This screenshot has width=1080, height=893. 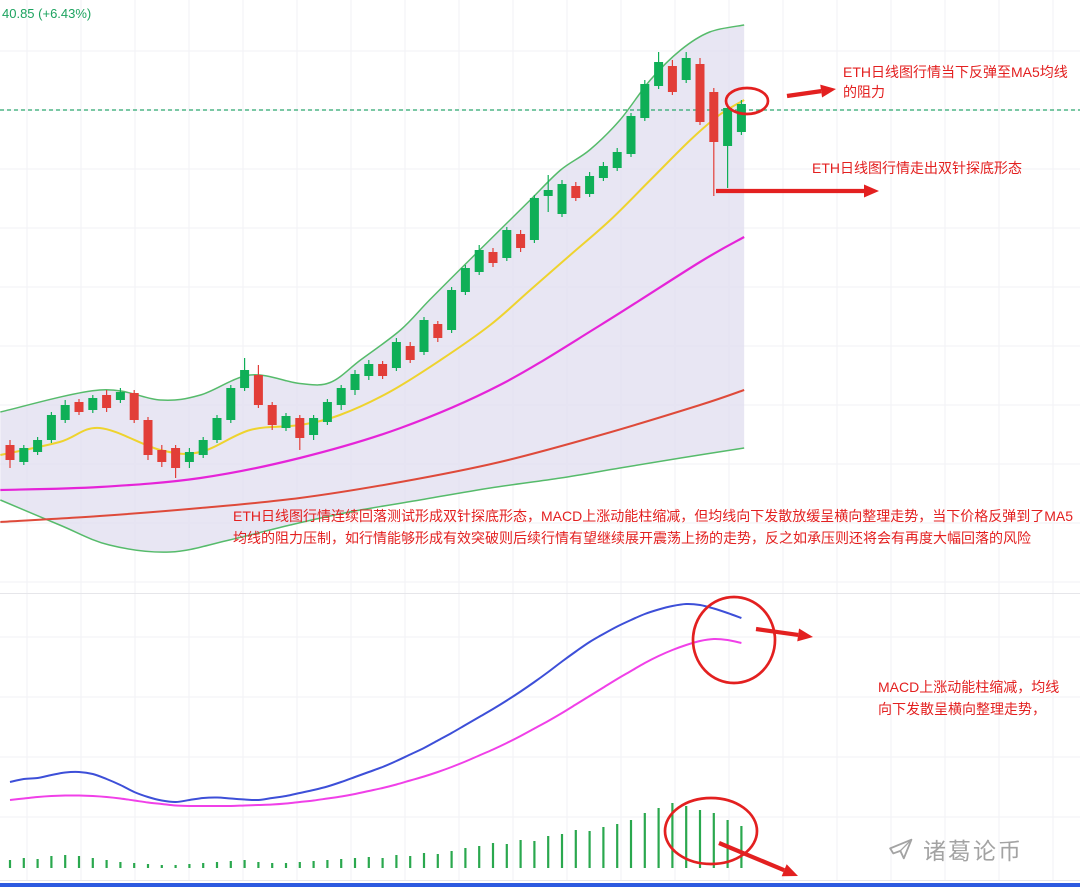 What do you see at coordinates (372, 500) in the screenshot?
I see `bollinger-lower-line` at bounding box center [372, 500].